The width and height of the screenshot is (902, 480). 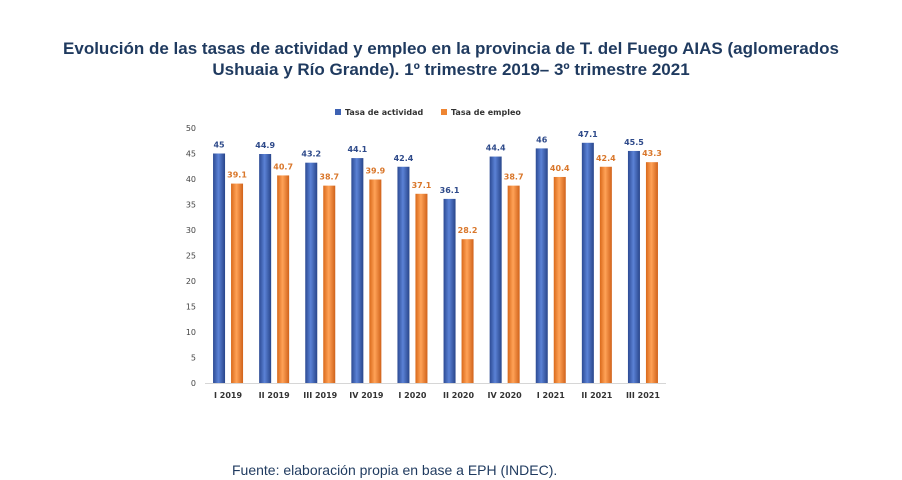 I want to click on x-tick-label: II 2019, so click(x=274, y=395).